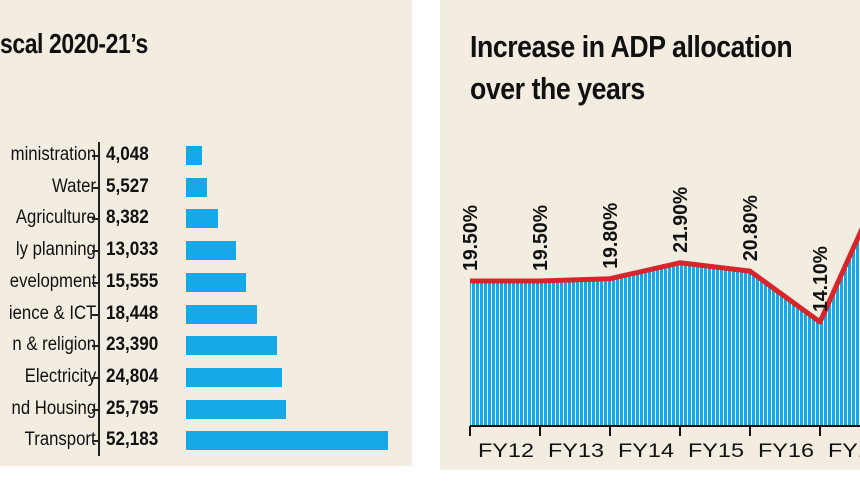 This screenshot has width=860, height=484. What do you see at coordinates (821, 279) in the screenshot?
I see `data-label: 14.10%` at bounding box center [821, 279].